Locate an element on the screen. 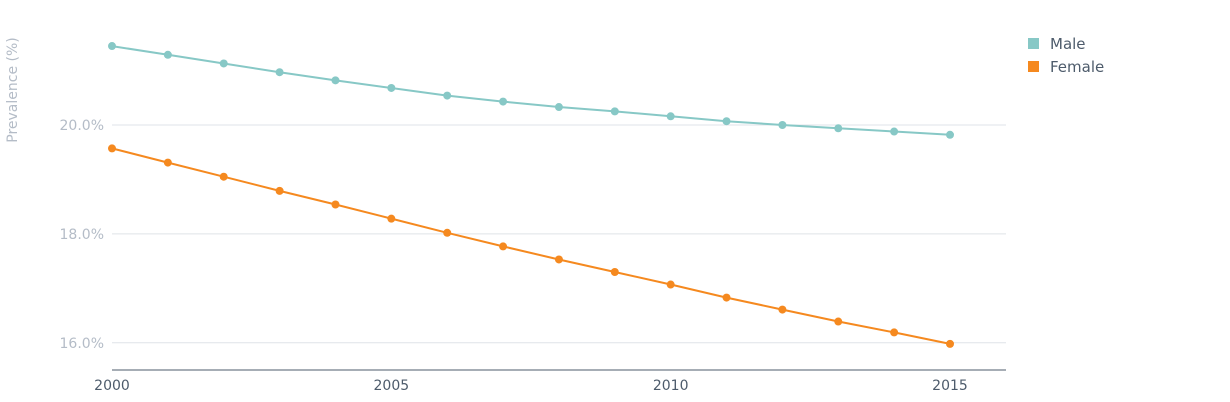  y-axis-ticks: 16.0% 18.0% 20.0% is located at coordinates (82, 235).